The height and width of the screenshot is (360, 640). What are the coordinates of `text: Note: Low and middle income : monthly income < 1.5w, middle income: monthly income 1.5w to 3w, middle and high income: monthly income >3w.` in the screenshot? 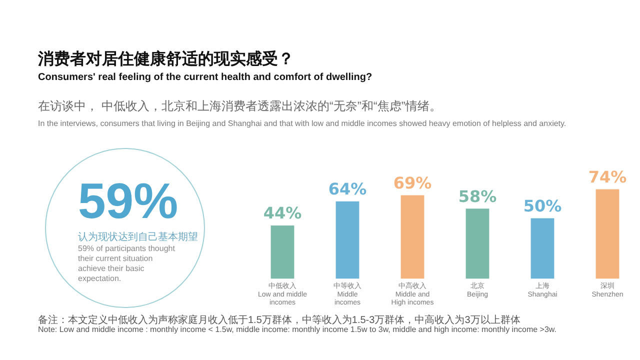 It's located at (297, 329).